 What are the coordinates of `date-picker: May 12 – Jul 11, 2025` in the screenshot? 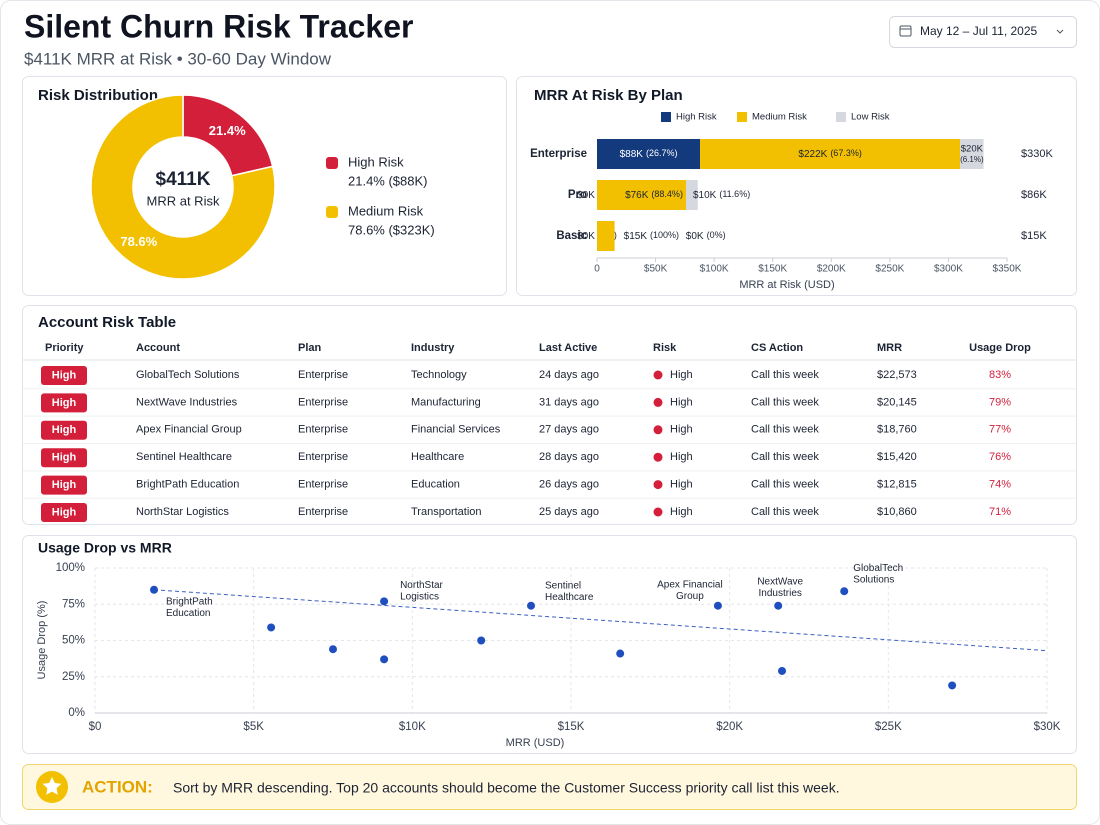 It's located at (983, 32).